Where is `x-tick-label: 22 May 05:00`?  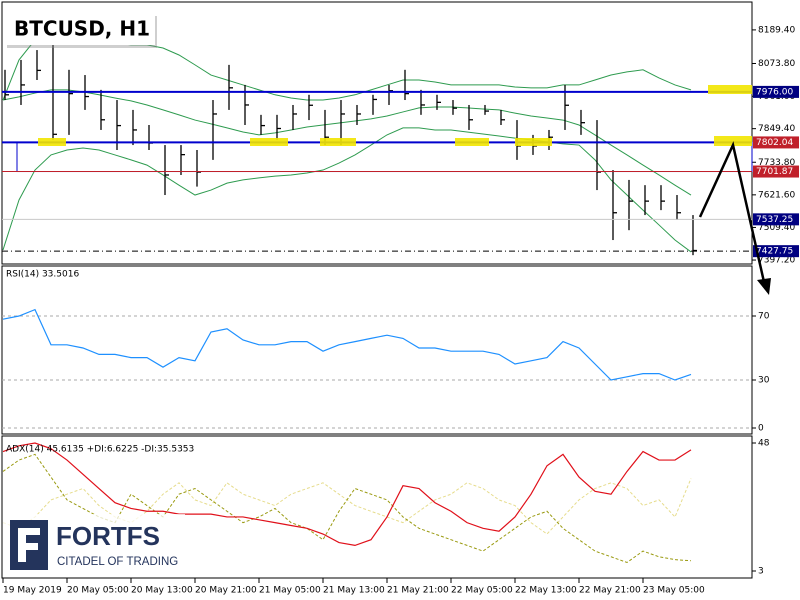
x-tick-label: 22 May 05:00 is located at coordinates (482, 591).